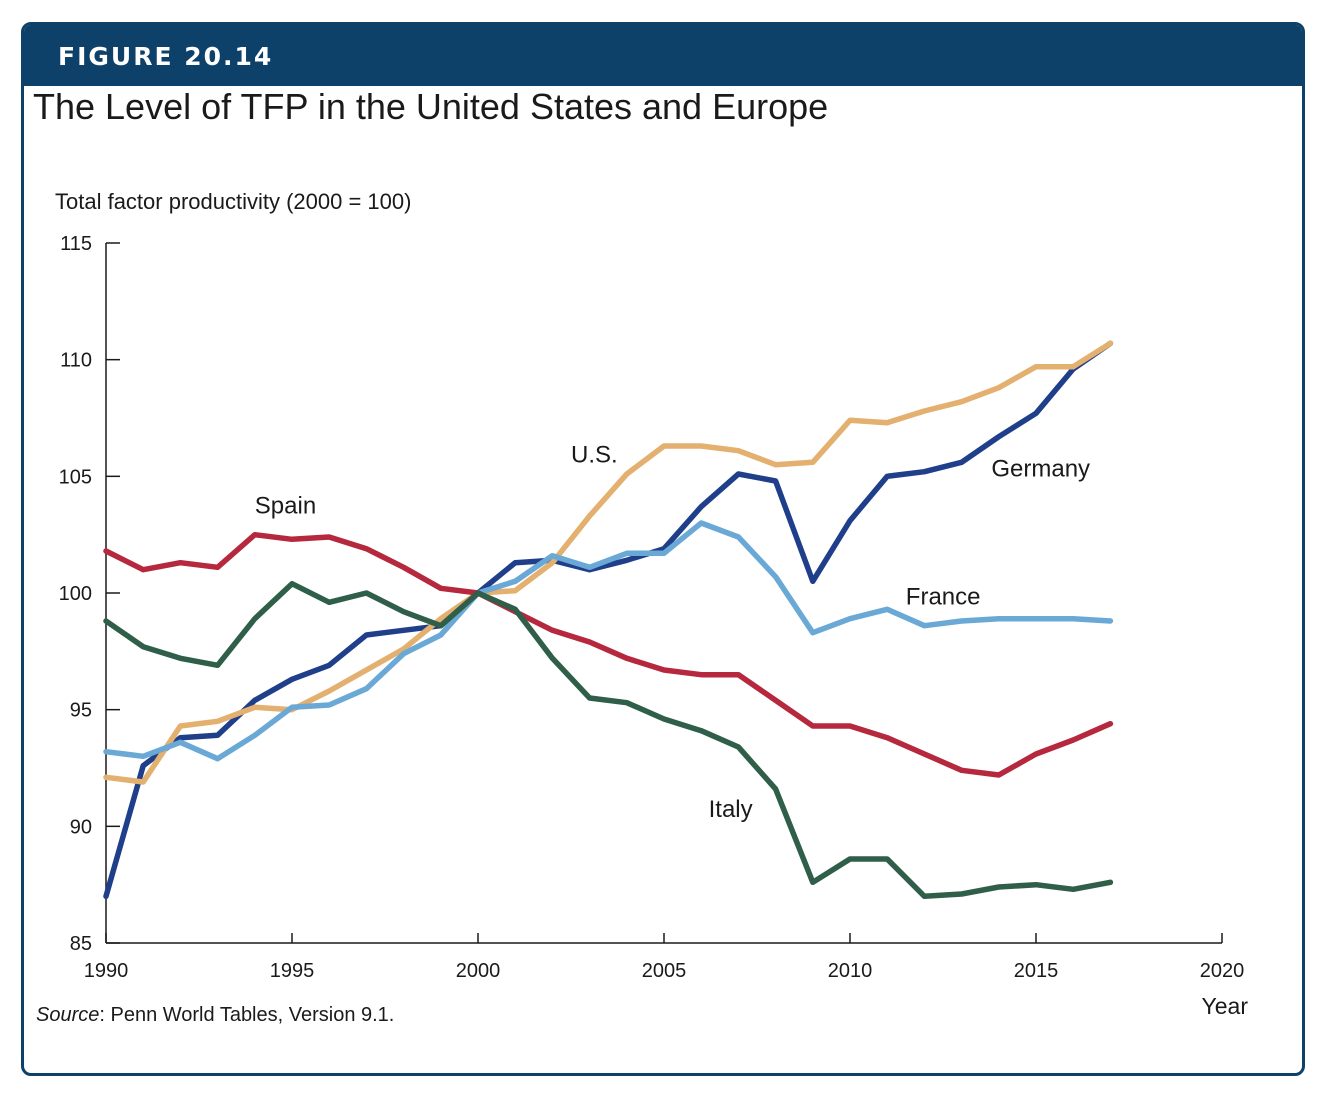  I want to click on figure-header-bar: FIGURE 20.14, so click(663, 55).